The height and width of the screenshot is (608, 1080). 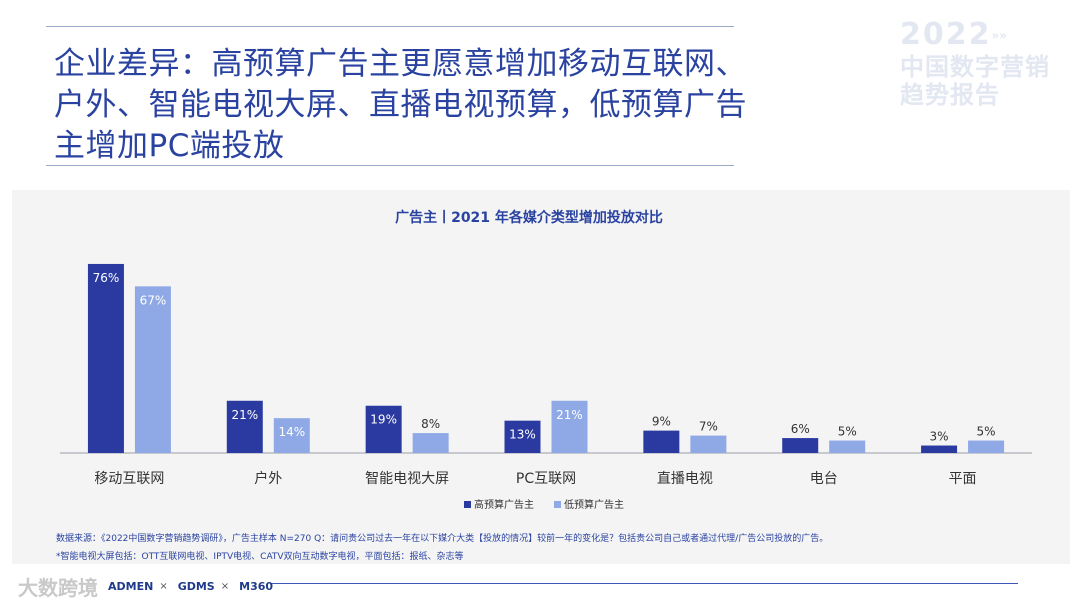 What do you see at coordinates (390, 26) in the screenshot?
I see `top-rule` at bounding box center [390, 26].